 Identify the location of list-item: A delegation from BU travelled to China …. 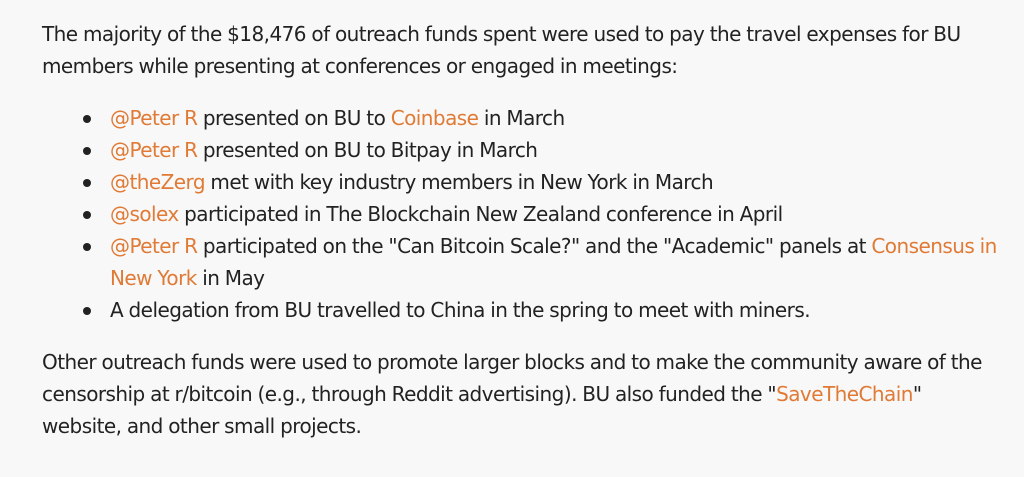
(542, 310).